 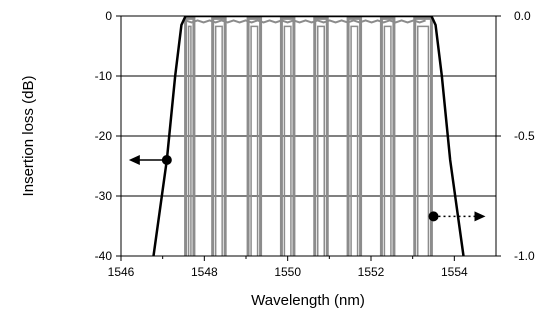 I want to click on x-tick-label: 1552, so click(x=371, y=272).